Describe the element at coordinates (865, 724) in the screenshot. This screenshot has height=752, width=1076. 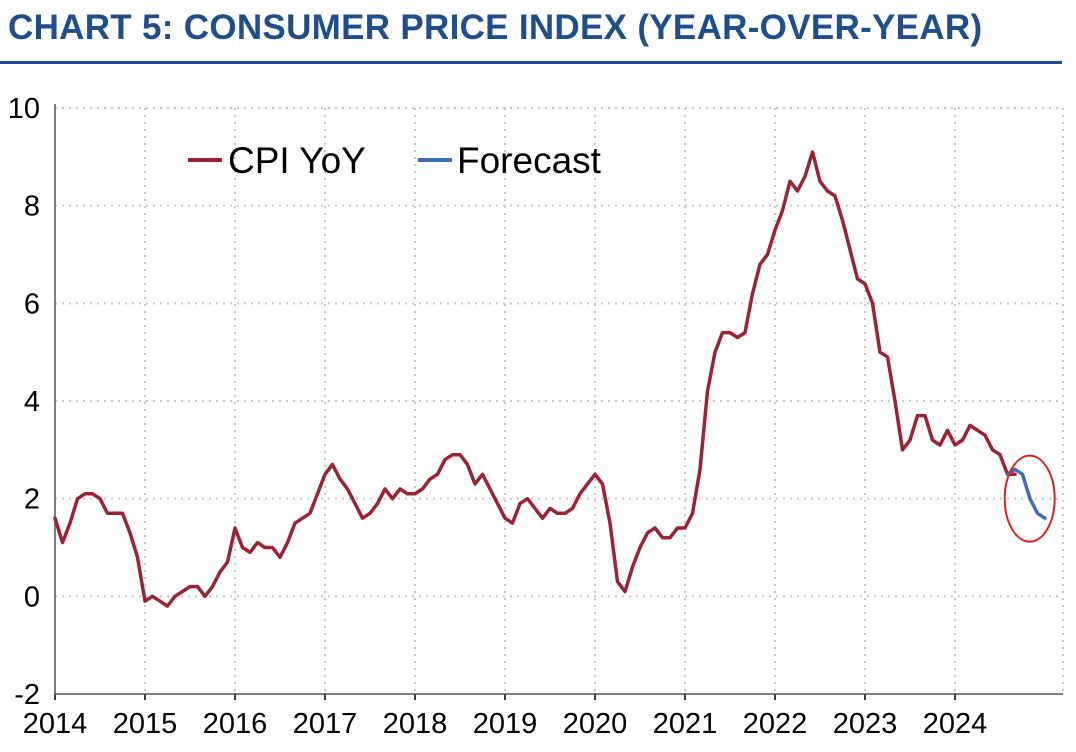
I see `x-tick-label: 2023` at that location.